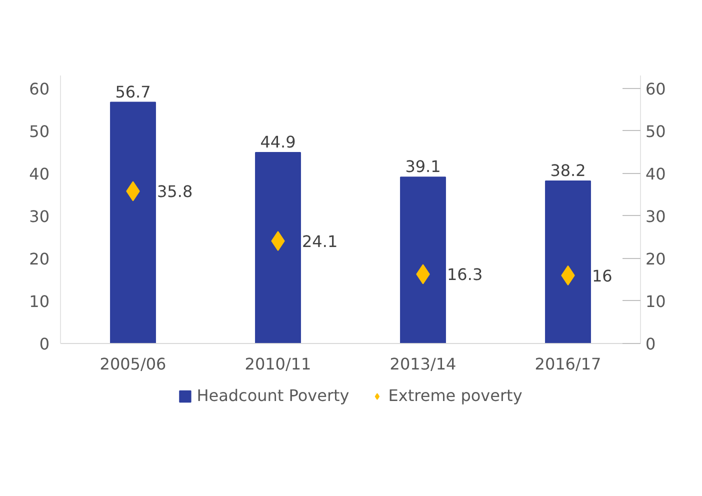 The width and height of the screenshot is (702, 496). I want to click on data-label: 39.1, so click(423, 166).